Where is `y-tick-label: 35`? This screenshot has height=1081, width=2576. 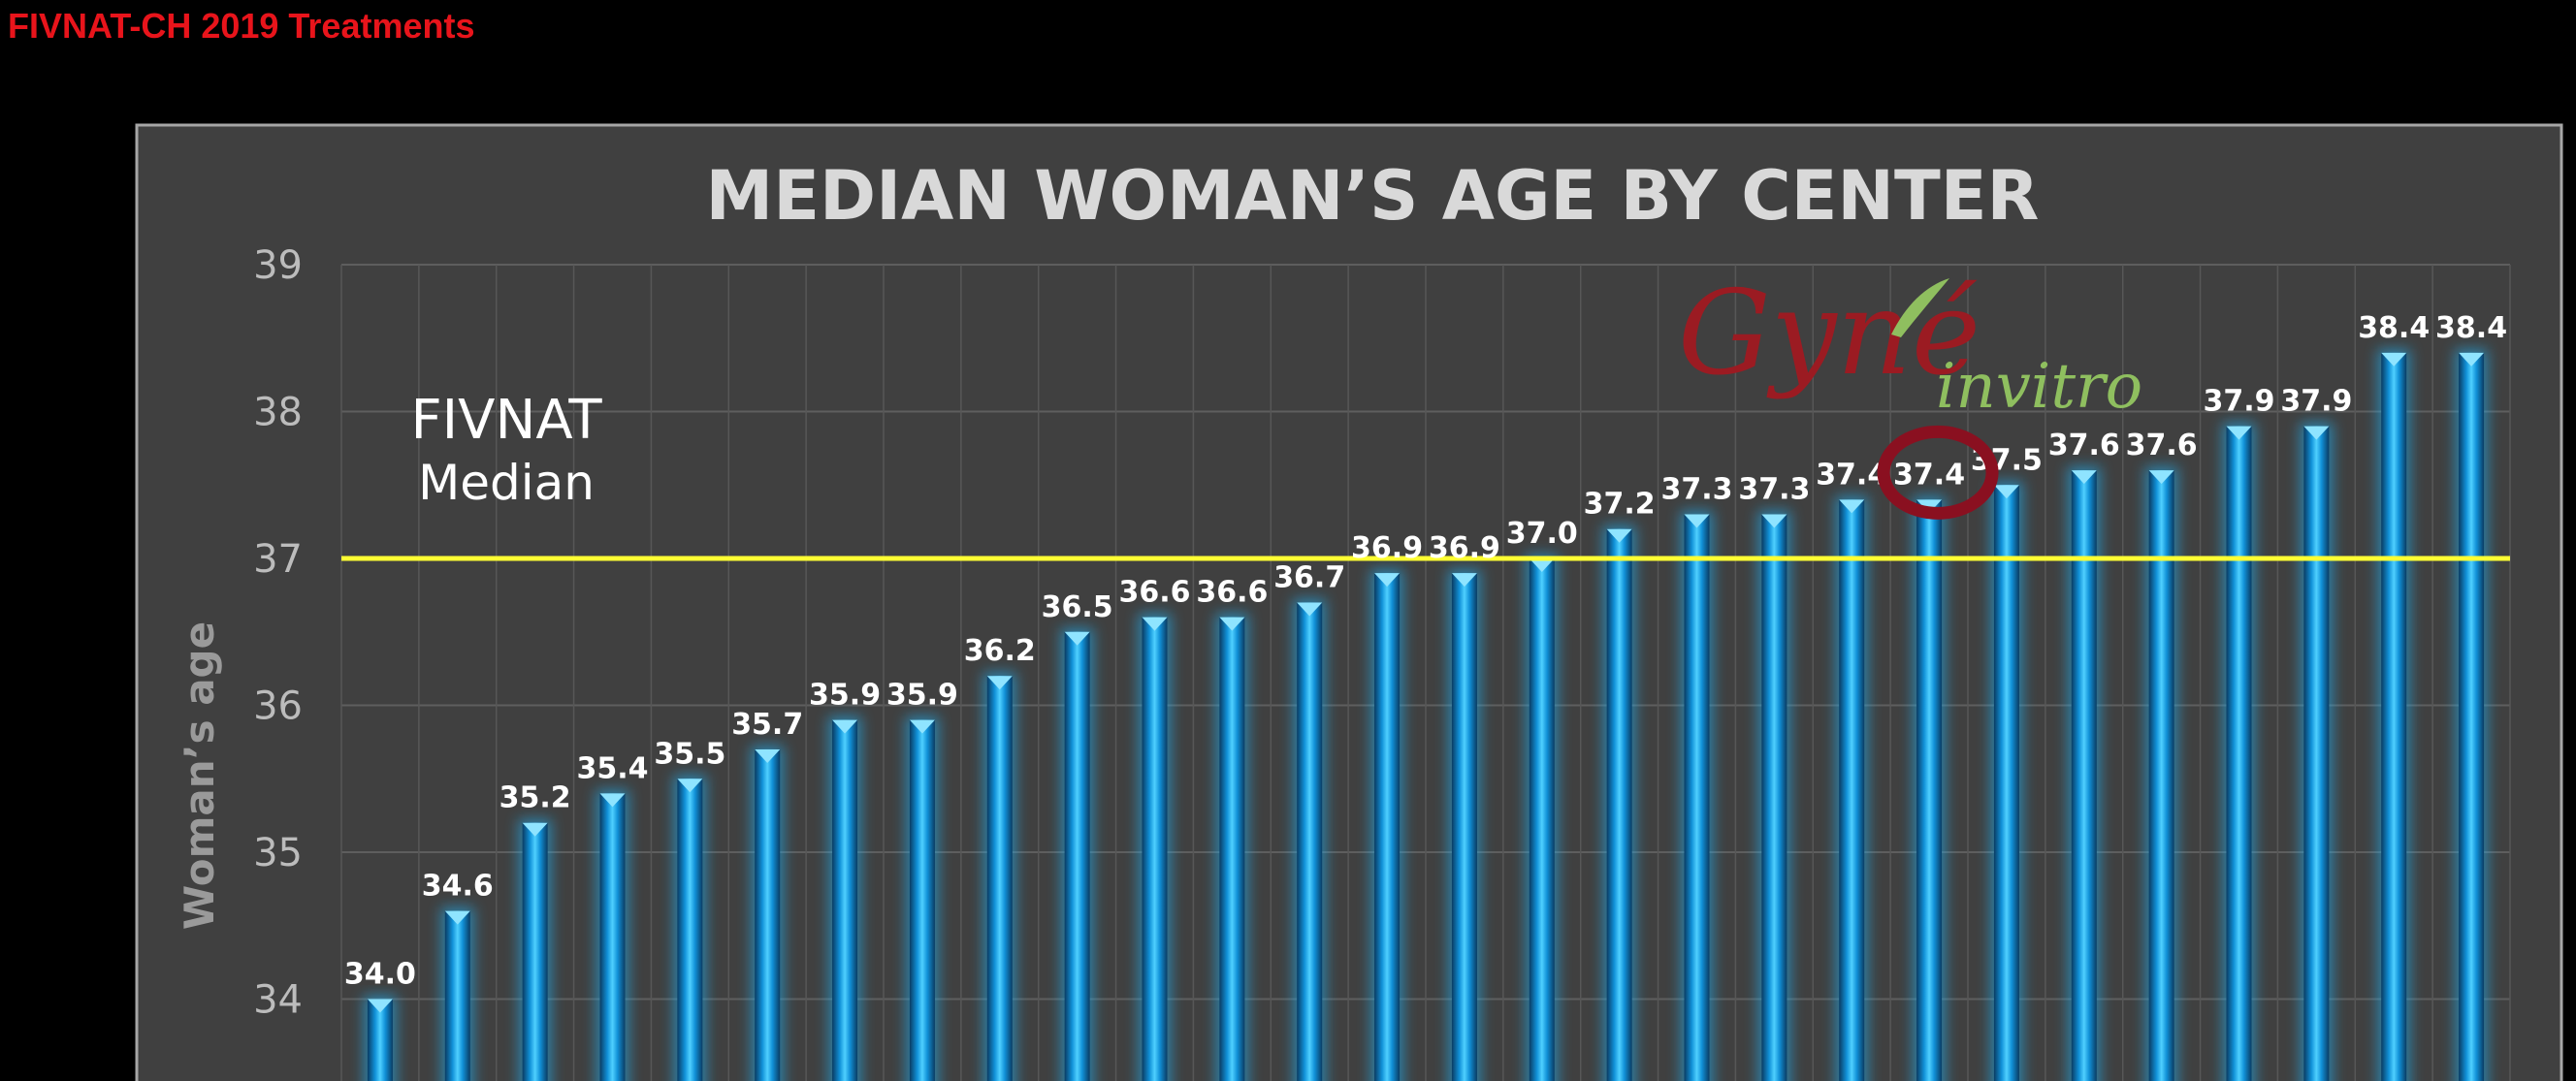 y-tick-label: 35 is located at coordinates (278, 853).